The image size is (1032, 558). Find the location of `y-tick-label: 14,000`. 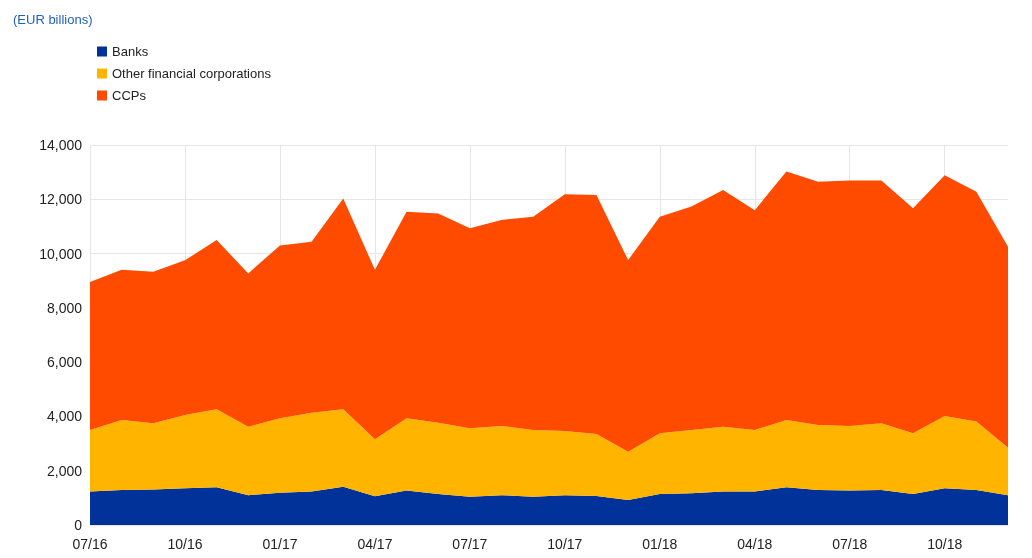

y-tick-label: 14,000 is located at coordinates (61, 145).